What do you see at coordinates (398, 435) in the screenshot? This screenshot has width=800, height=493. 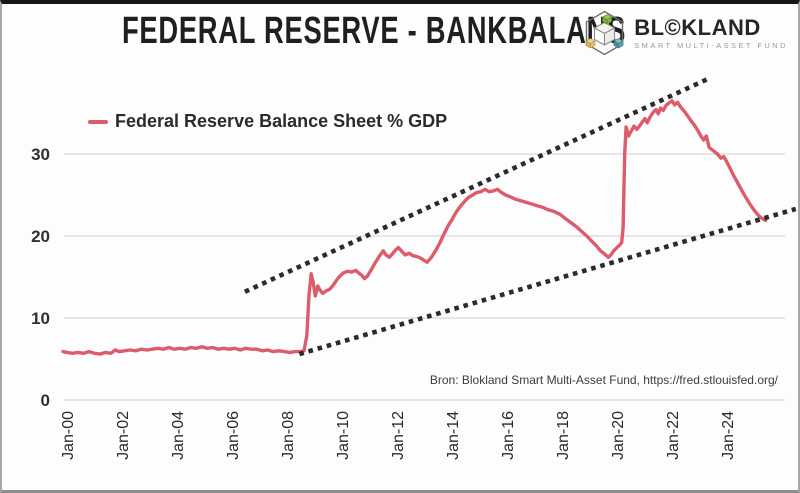 I see `x-tick-label: Jan-12` at bounding box center [398, 435].